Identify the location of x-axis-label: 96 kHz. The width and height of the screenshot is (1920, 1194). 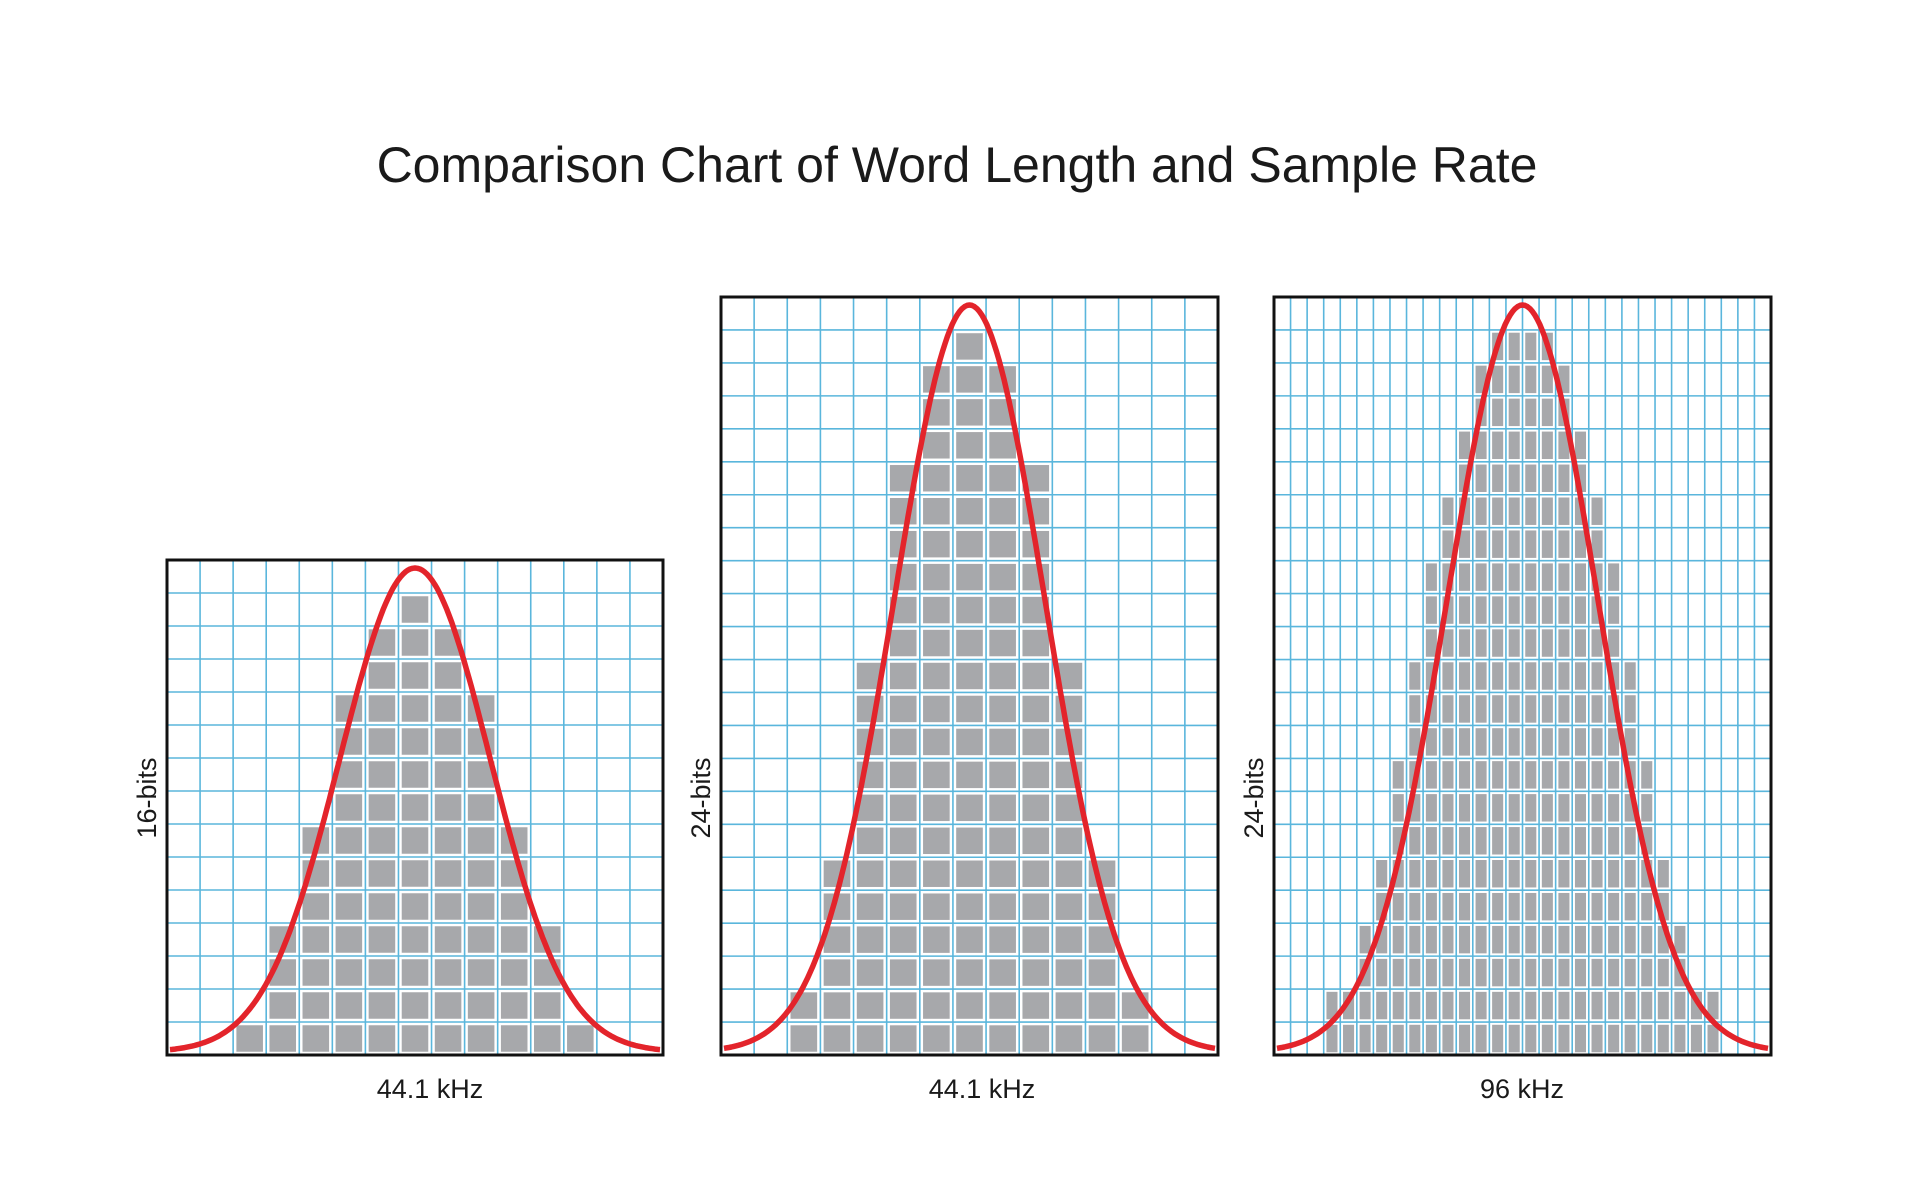
(1522, 1089).